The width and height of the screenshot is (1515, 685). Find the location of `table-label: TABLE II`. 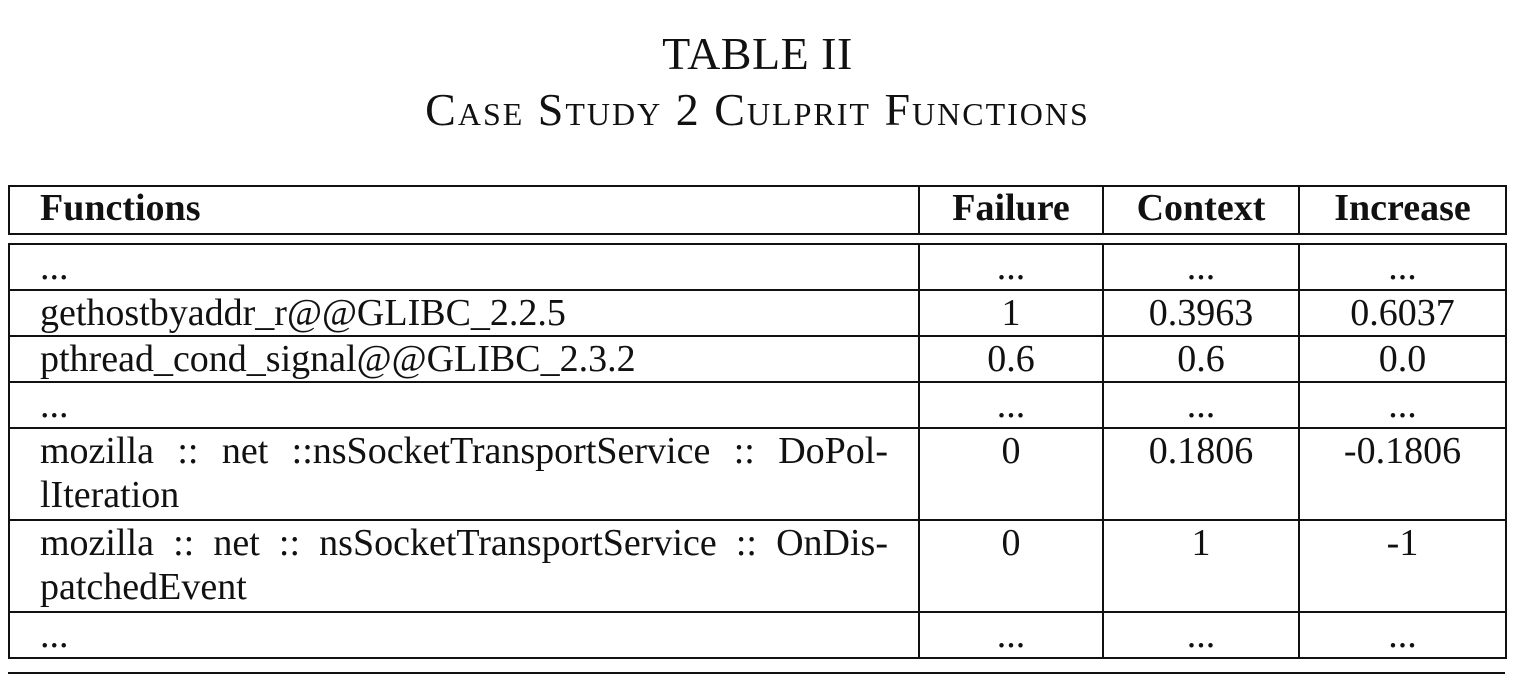

table-label: TABLE II is located at coordinates (757, 53).